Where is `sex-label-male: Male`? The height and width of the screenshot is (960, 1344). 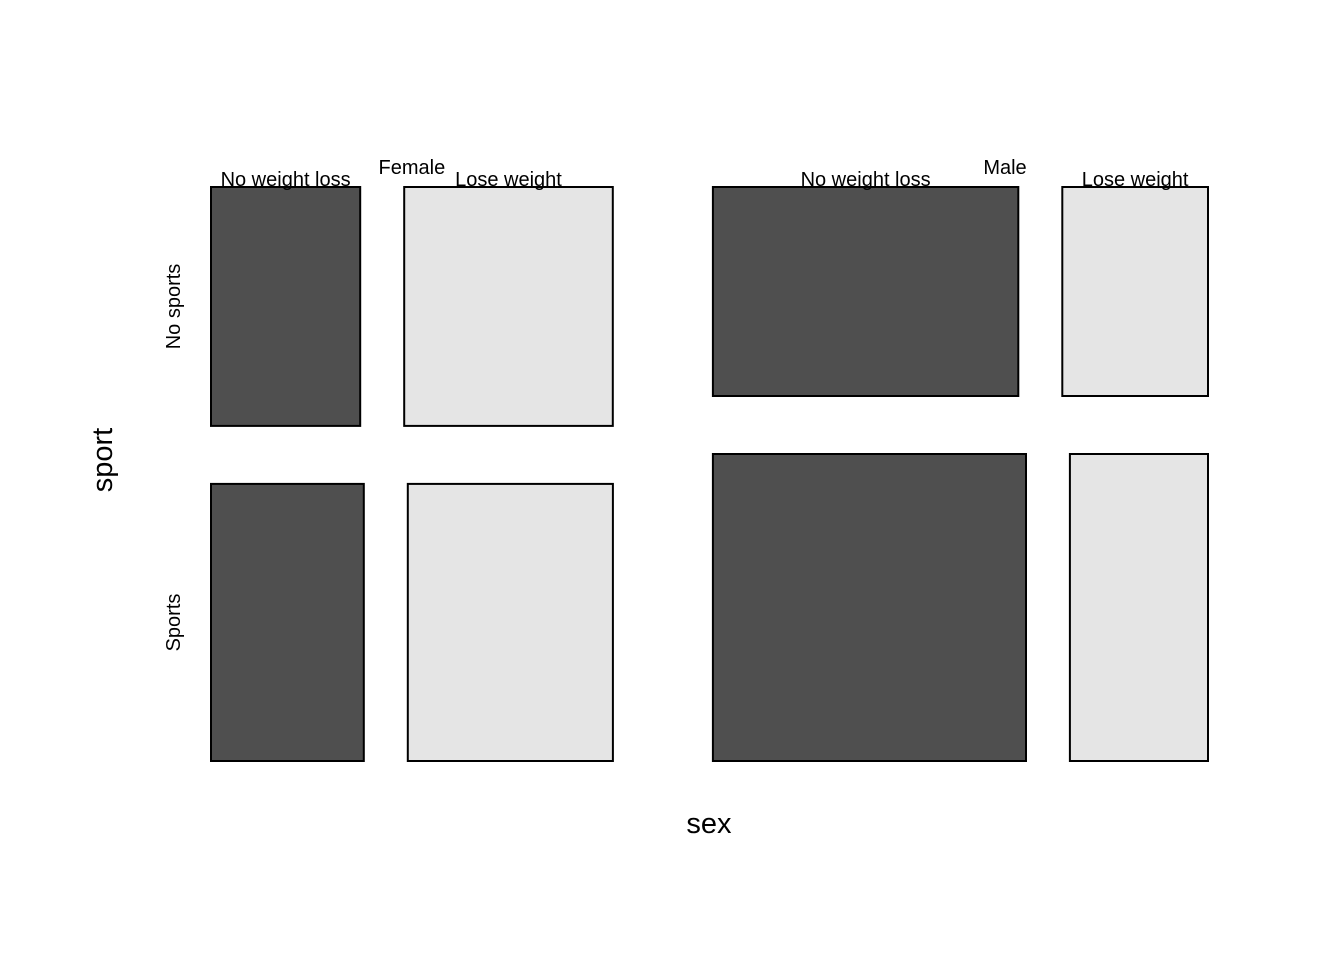 sex-label-male: Male is located at coordinates (1004, 168).